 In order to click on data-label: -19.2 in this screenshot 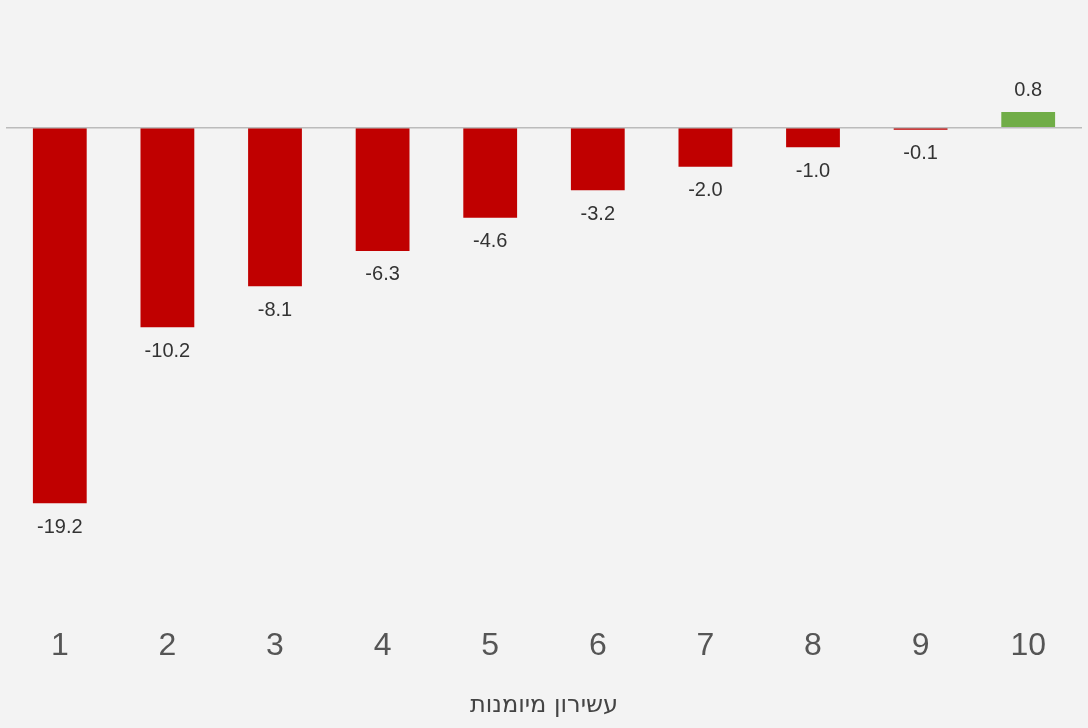, I will do `click(60, 525)`.